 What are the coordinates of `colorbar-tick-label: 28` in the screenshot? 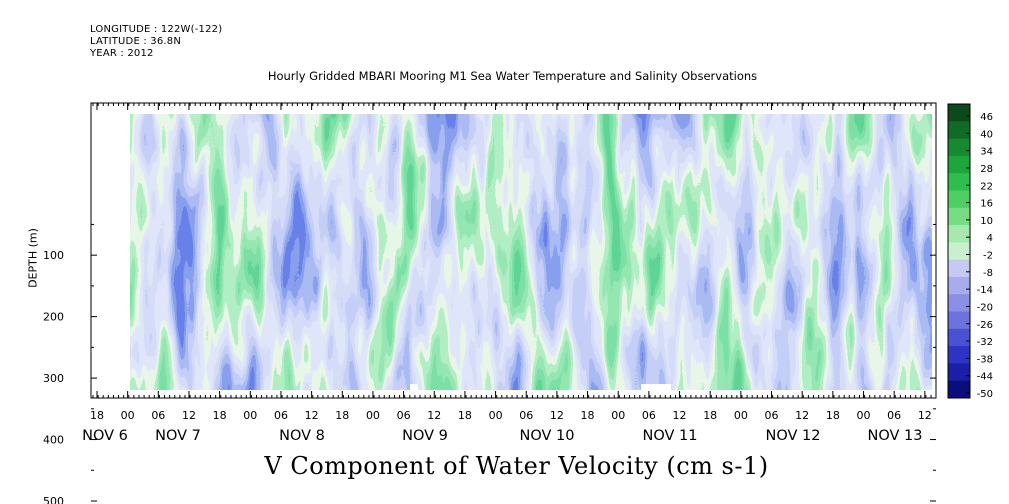 It's located at (986, 169).